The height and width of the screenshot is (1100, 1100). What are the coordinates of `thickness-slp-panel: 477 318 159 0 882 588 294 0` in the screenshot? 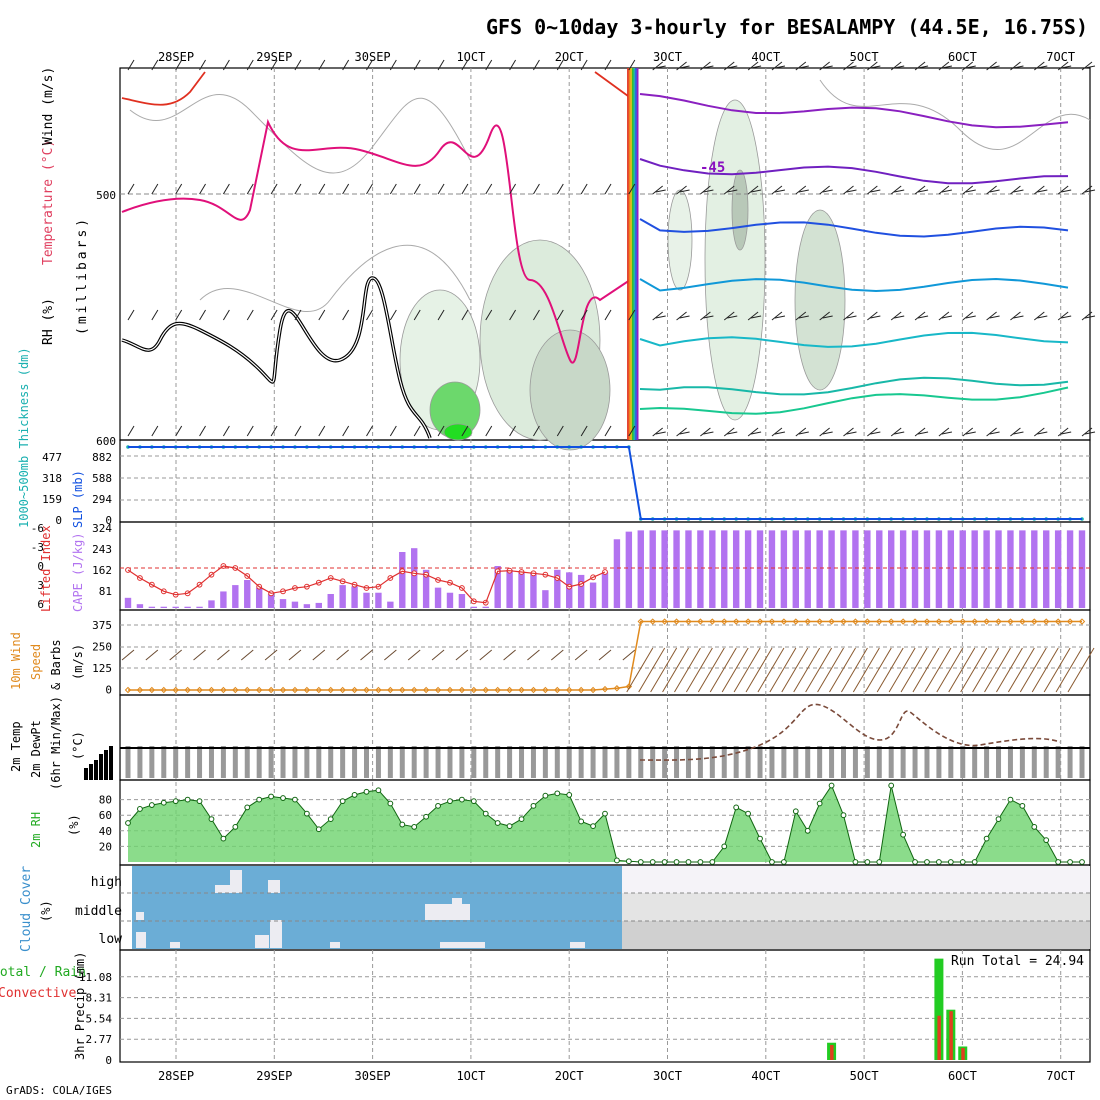 It's located at (566, 486).